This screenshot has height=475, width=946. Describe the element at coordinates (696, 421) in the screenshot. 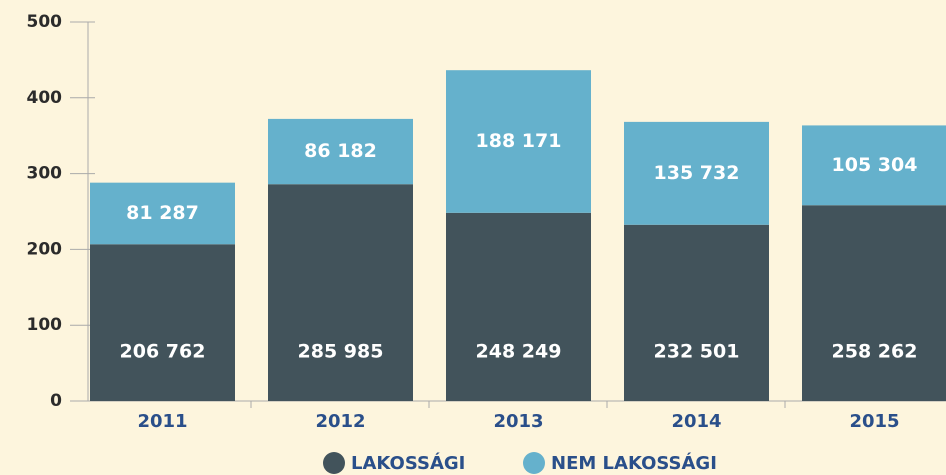

I see `x-tick-label: 2014` at that location.